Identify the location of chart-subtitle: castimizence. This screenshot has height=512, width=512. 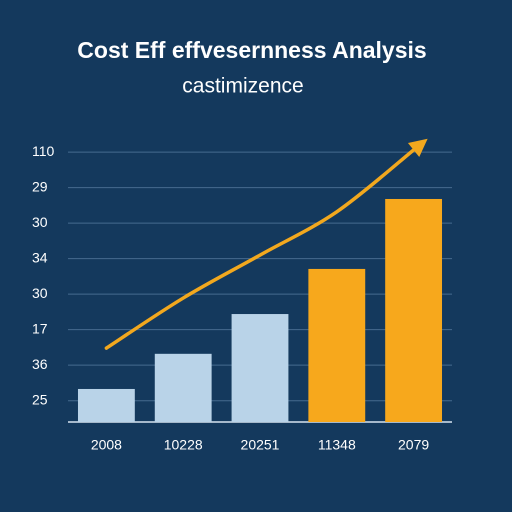
(242, 86).